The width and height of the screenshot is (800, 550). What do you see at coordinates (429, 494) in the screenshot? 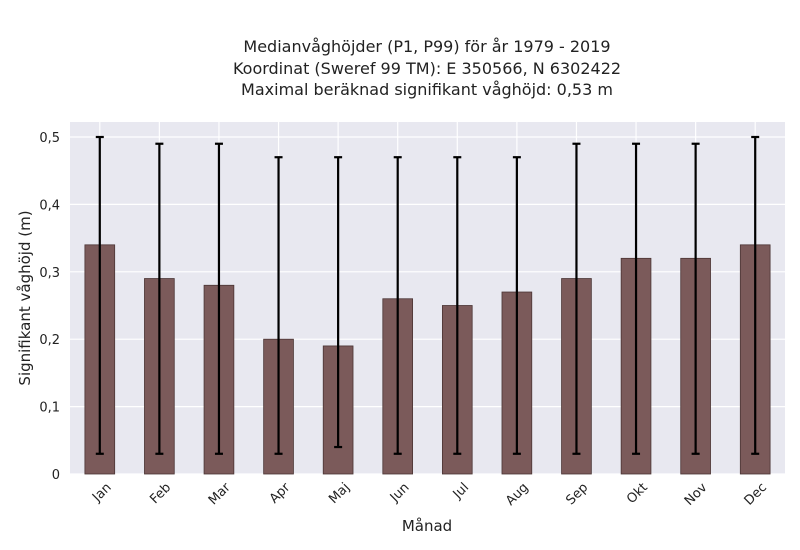
I see `x-tick-labels: Jan Feb Mar Apr Maj Jun Jul Aug Sep Okt Nov Dec` at bounding box center [429, 494].